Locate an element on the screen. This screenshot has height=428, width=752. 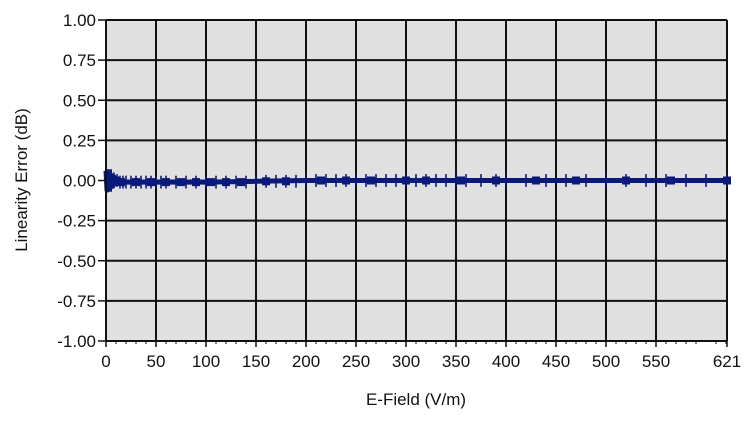
y-axis-label: Linearity Error (dB) is located at coordinates (21, 180).